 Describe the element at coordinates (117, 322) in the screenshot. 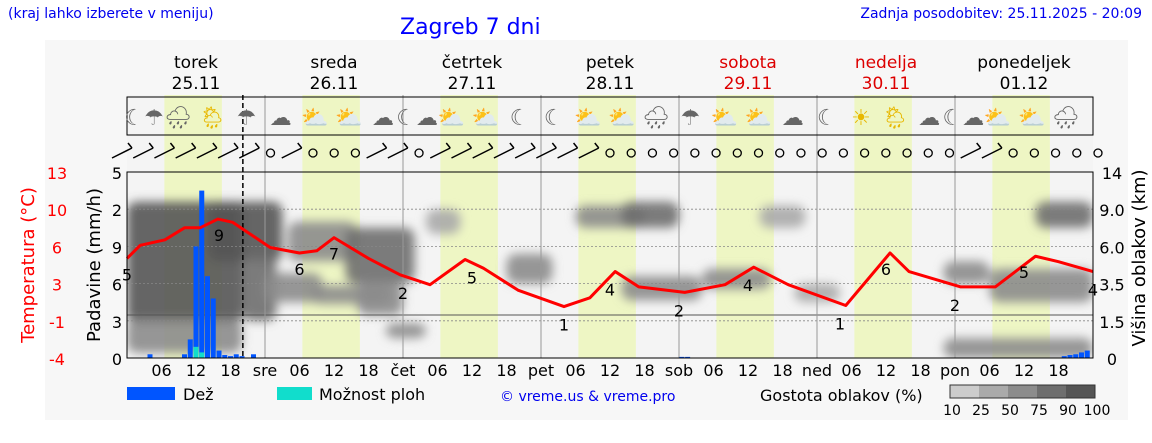

I see `precipitation-tick: 3` at that location.